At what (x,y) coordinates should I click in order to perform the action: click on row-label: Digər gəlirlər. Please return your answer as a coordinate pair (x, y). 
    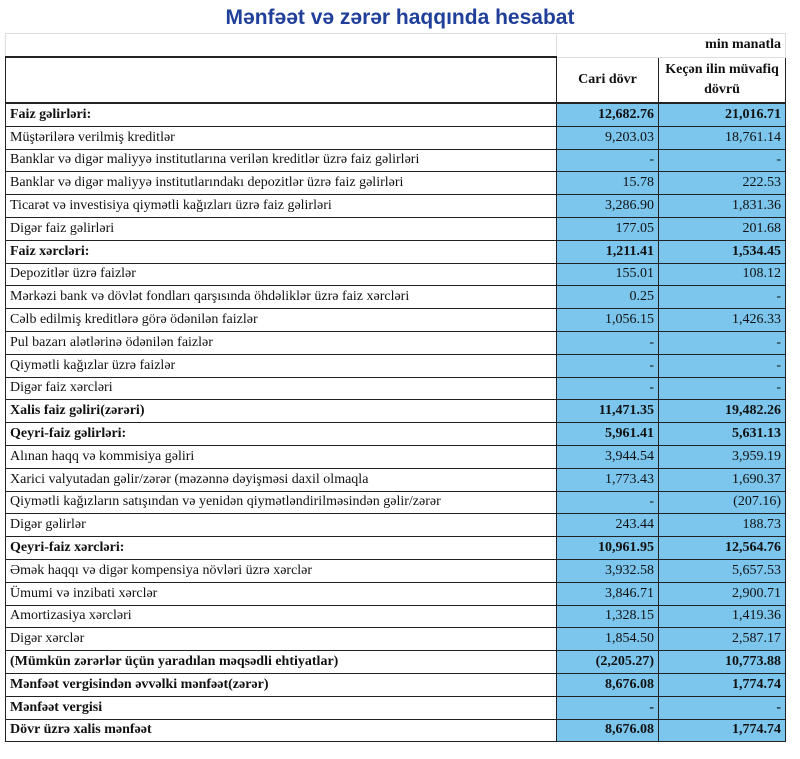
    Looking at the image, I should click on (281, 525).